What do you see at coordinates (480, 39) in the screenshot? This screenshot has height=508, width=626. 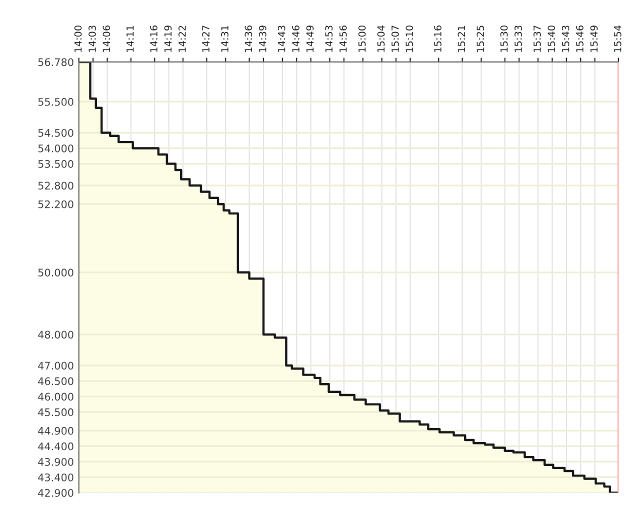 I see `x-tick-label: 15:25` at bounding box center [480, 39].